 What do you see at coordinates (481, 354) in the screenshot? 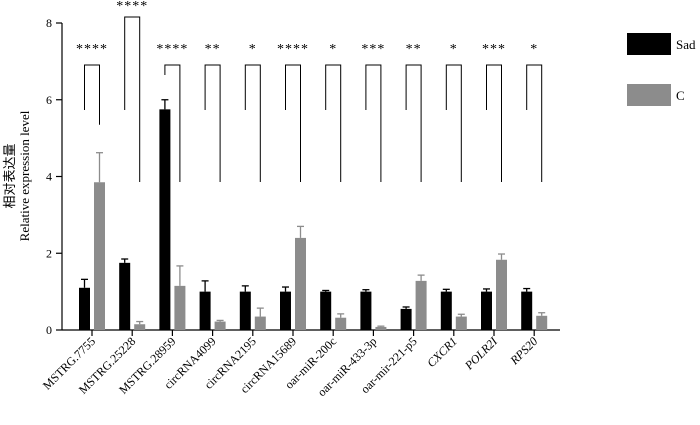
I see `x-tick-label: POLR2I` at bounding box center [481, 354].